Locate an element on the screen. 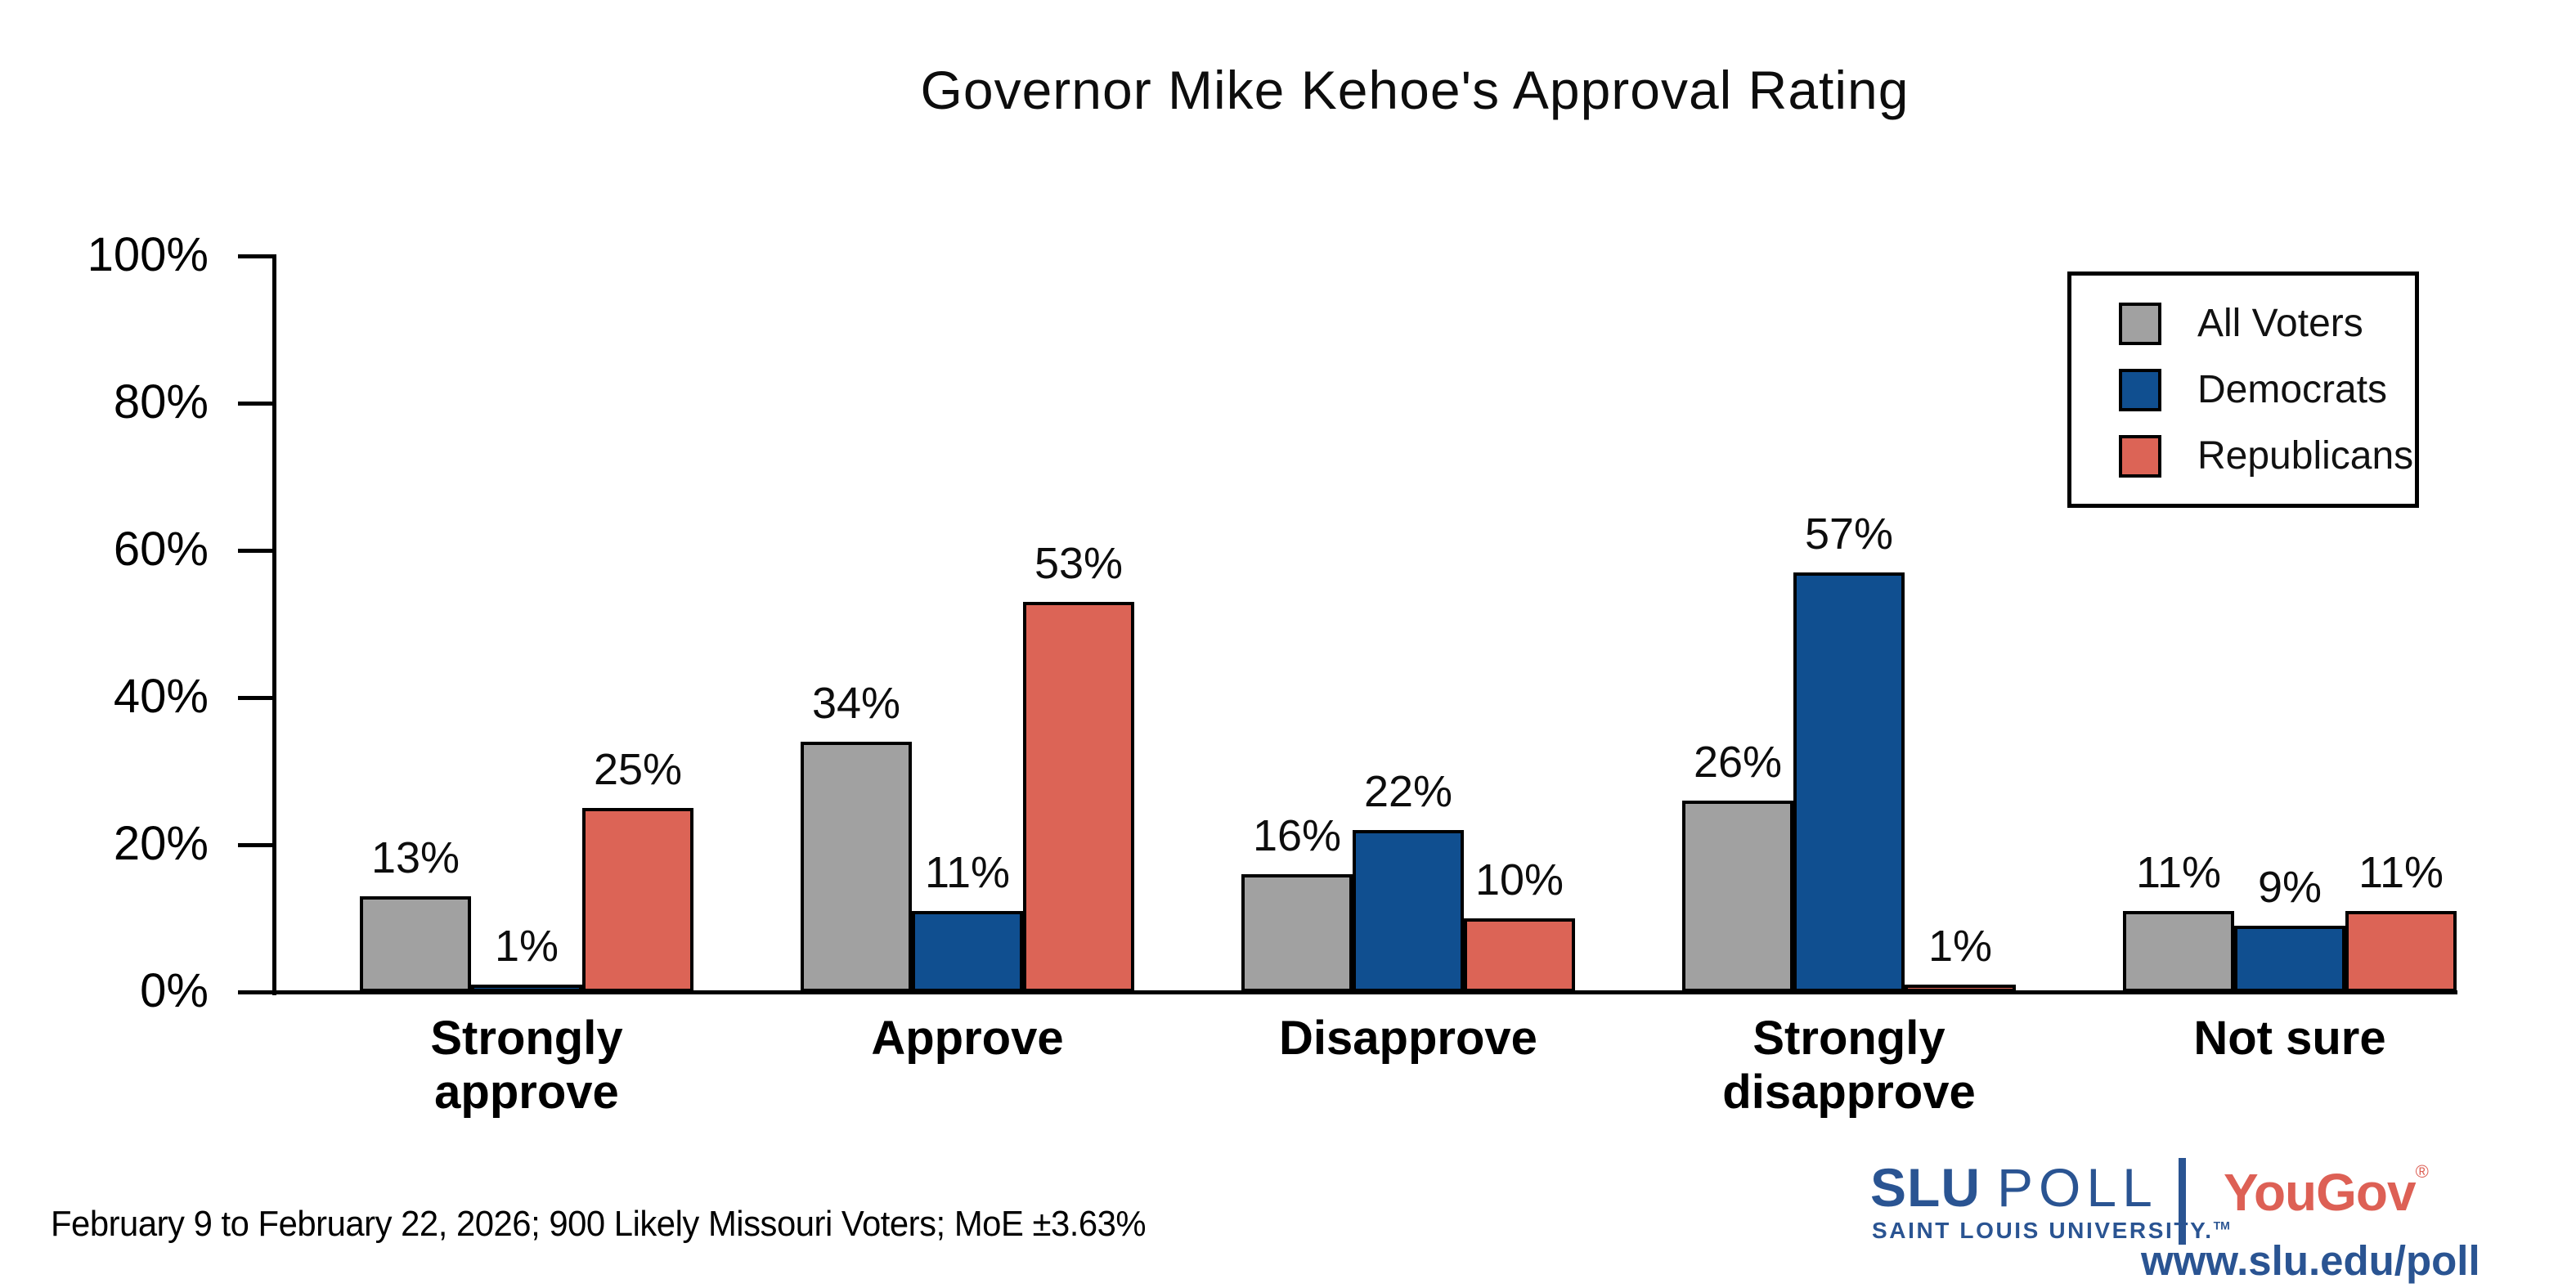 This screenshot has height=1288, width=2576. bar-all-voters-not-sure is located at coordinates (2178, 952).